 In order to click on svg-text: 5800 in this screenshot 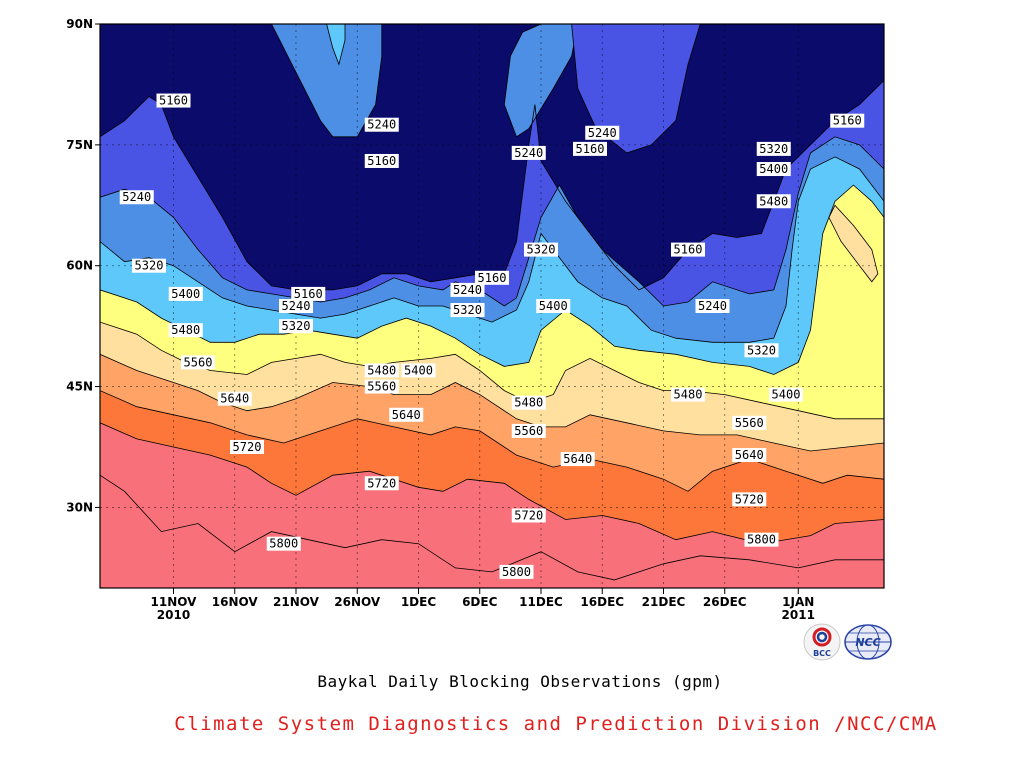, I will do `click(761, 540)`.